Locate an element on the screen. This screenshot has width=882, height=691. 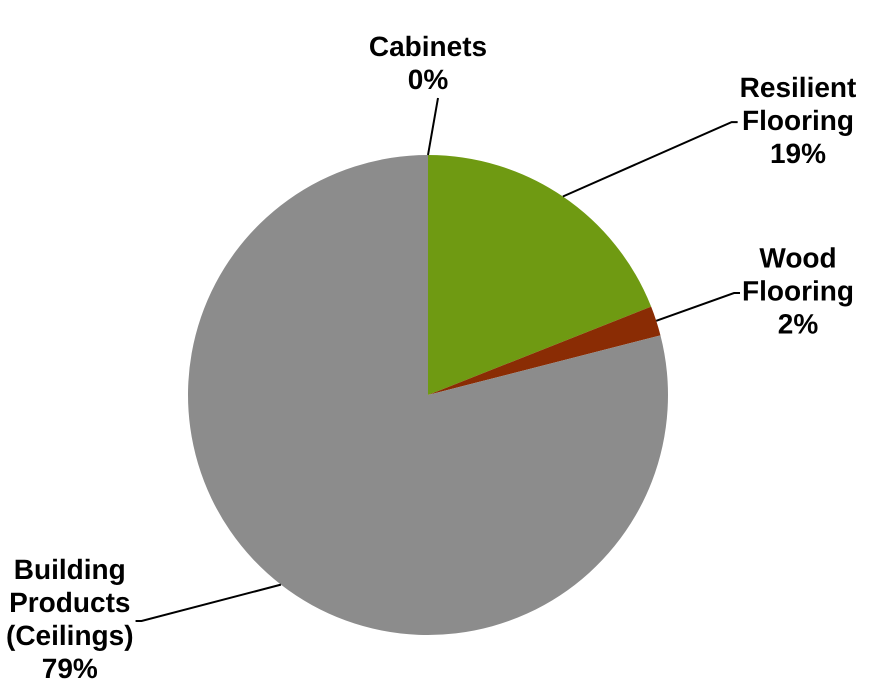
data-label: 2% is located at coordinates (798, 324).